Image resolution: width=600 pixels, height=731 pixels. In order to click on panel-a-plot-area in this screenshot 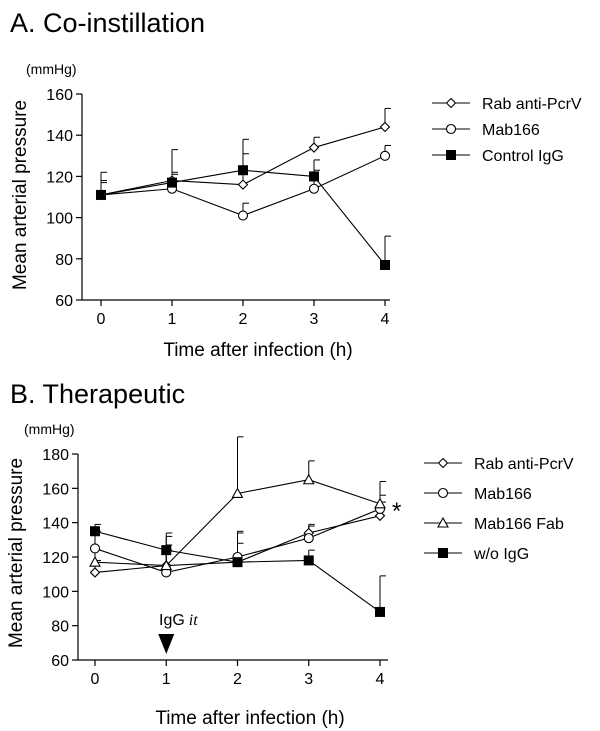, I will do `click(243, 188)`.